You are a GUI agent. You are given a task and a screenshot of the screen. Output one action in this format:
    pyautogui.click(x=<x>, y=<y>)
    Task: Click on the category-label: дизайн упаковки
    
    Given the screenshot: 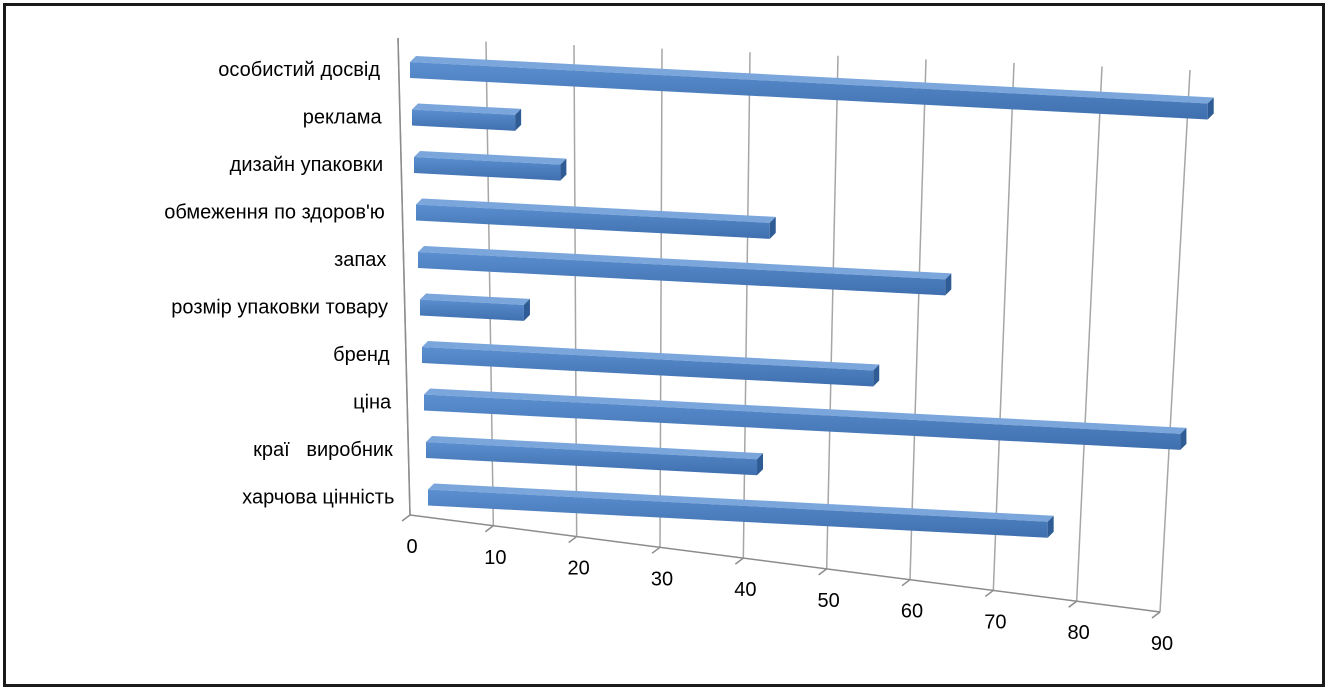 What is the action you would take?
    pyautogui.click(x=307, y=165)
    